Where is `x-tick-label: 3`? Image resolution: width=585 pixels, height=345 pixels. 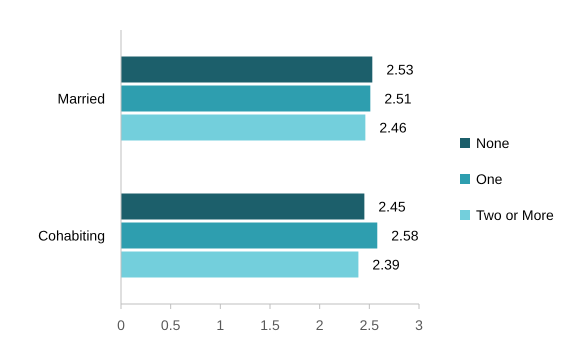 x-tick-label: 3 is located at coordinates (419, 325).